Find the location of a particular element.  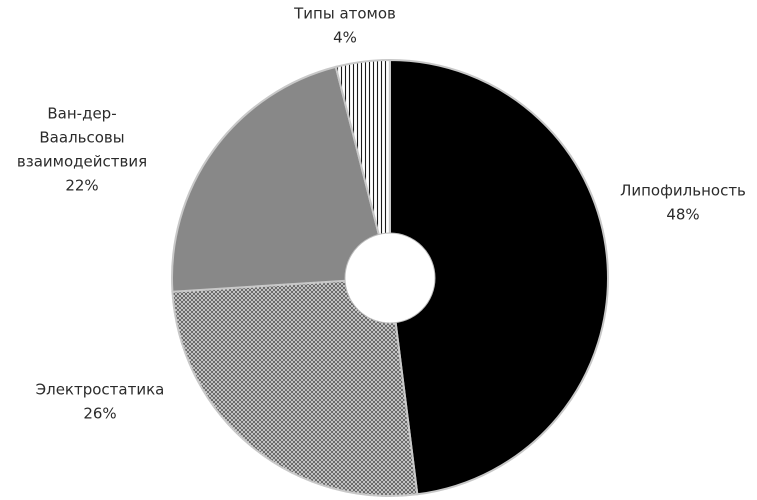

slice-category-label-1: Липофильность is located at coordinates (683, 191).